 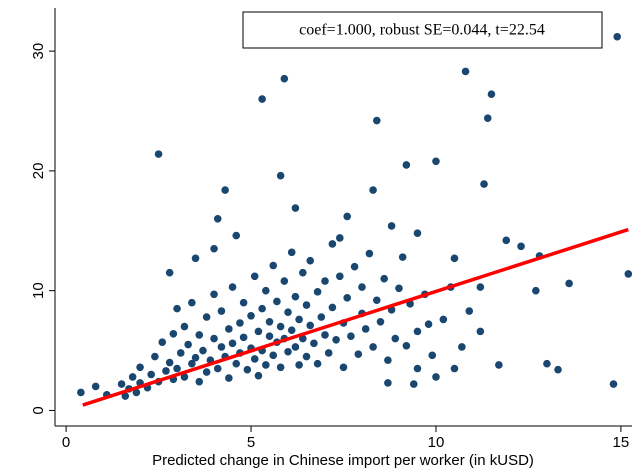 I want to click on y-tick-label: 30, so click(x=38, y=51).